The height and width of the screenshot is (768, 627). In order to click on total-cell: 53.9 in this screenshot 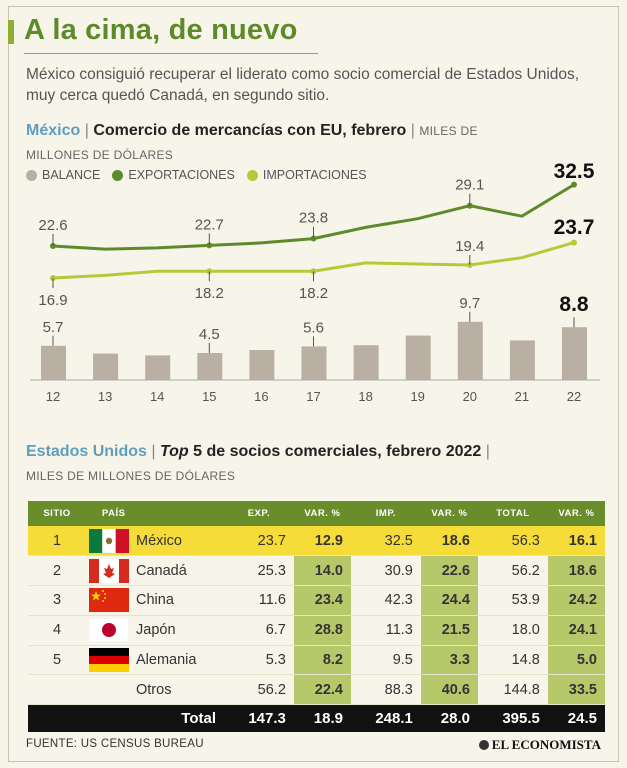, I will do `click(512, 600)`.